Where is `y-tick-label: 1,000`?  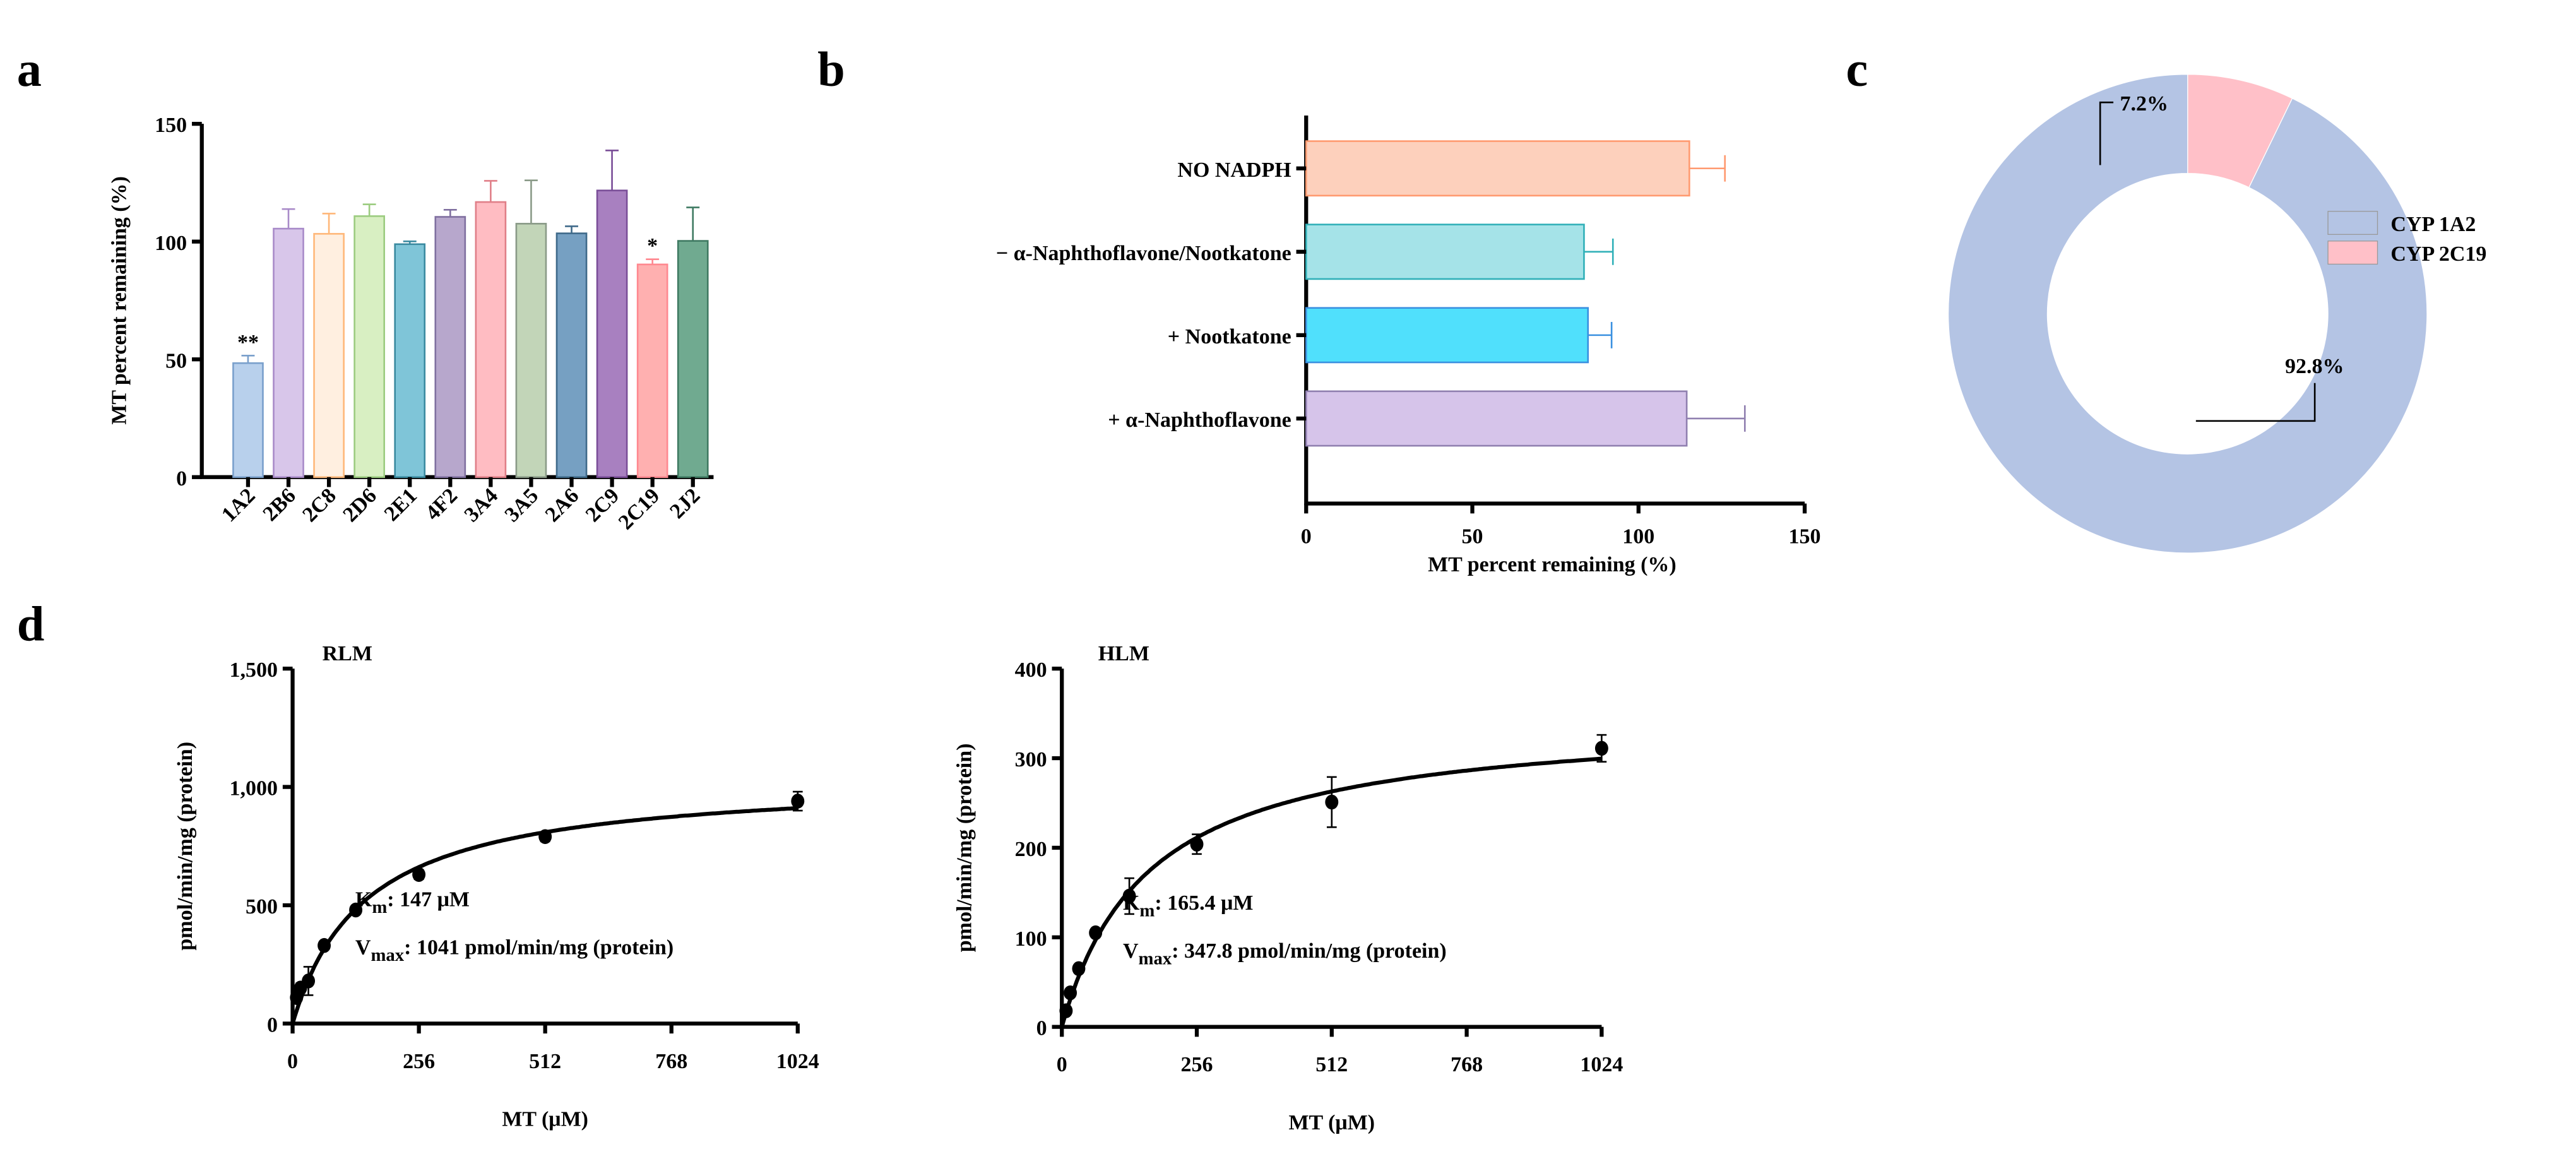
y-tick-label: 1,000 is located at coordinates (254, 788).